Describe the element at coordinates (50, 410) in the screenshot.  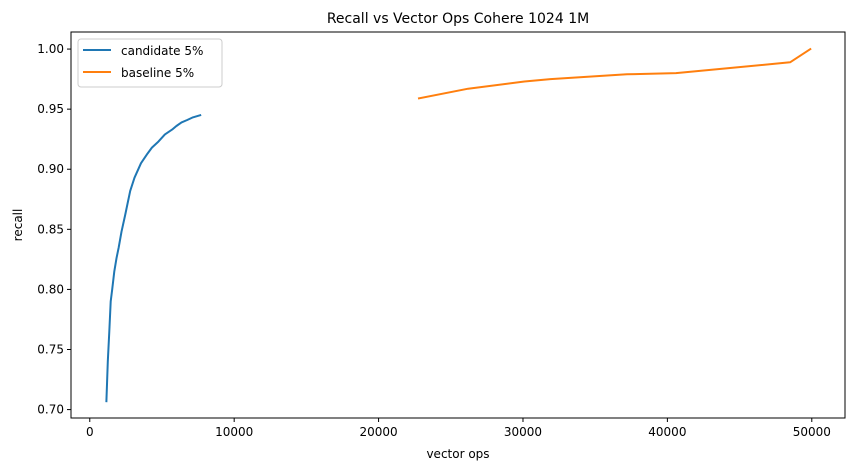
I see `y-tick-label: 0.70` at that location.